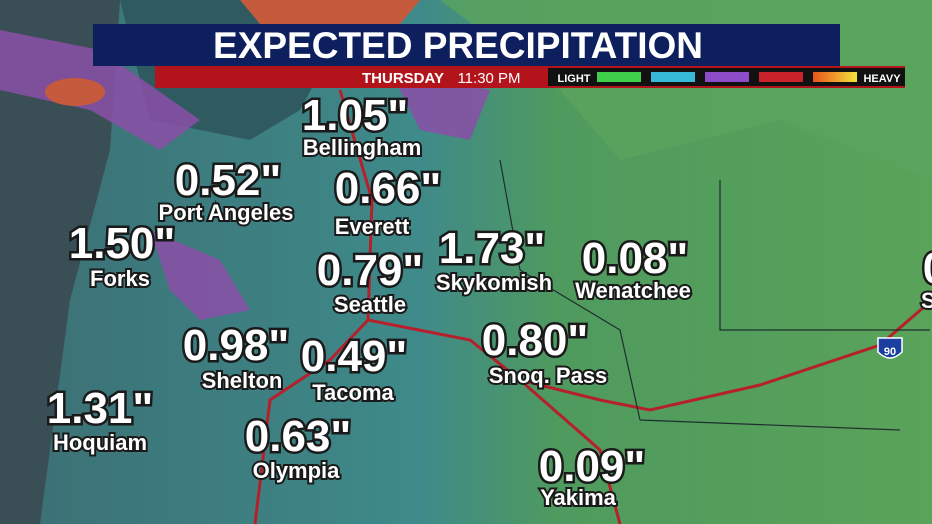  Describe the element at coordinates (635, 258) in the screenshot. I see `precip-amount: 0.08"` at that location.